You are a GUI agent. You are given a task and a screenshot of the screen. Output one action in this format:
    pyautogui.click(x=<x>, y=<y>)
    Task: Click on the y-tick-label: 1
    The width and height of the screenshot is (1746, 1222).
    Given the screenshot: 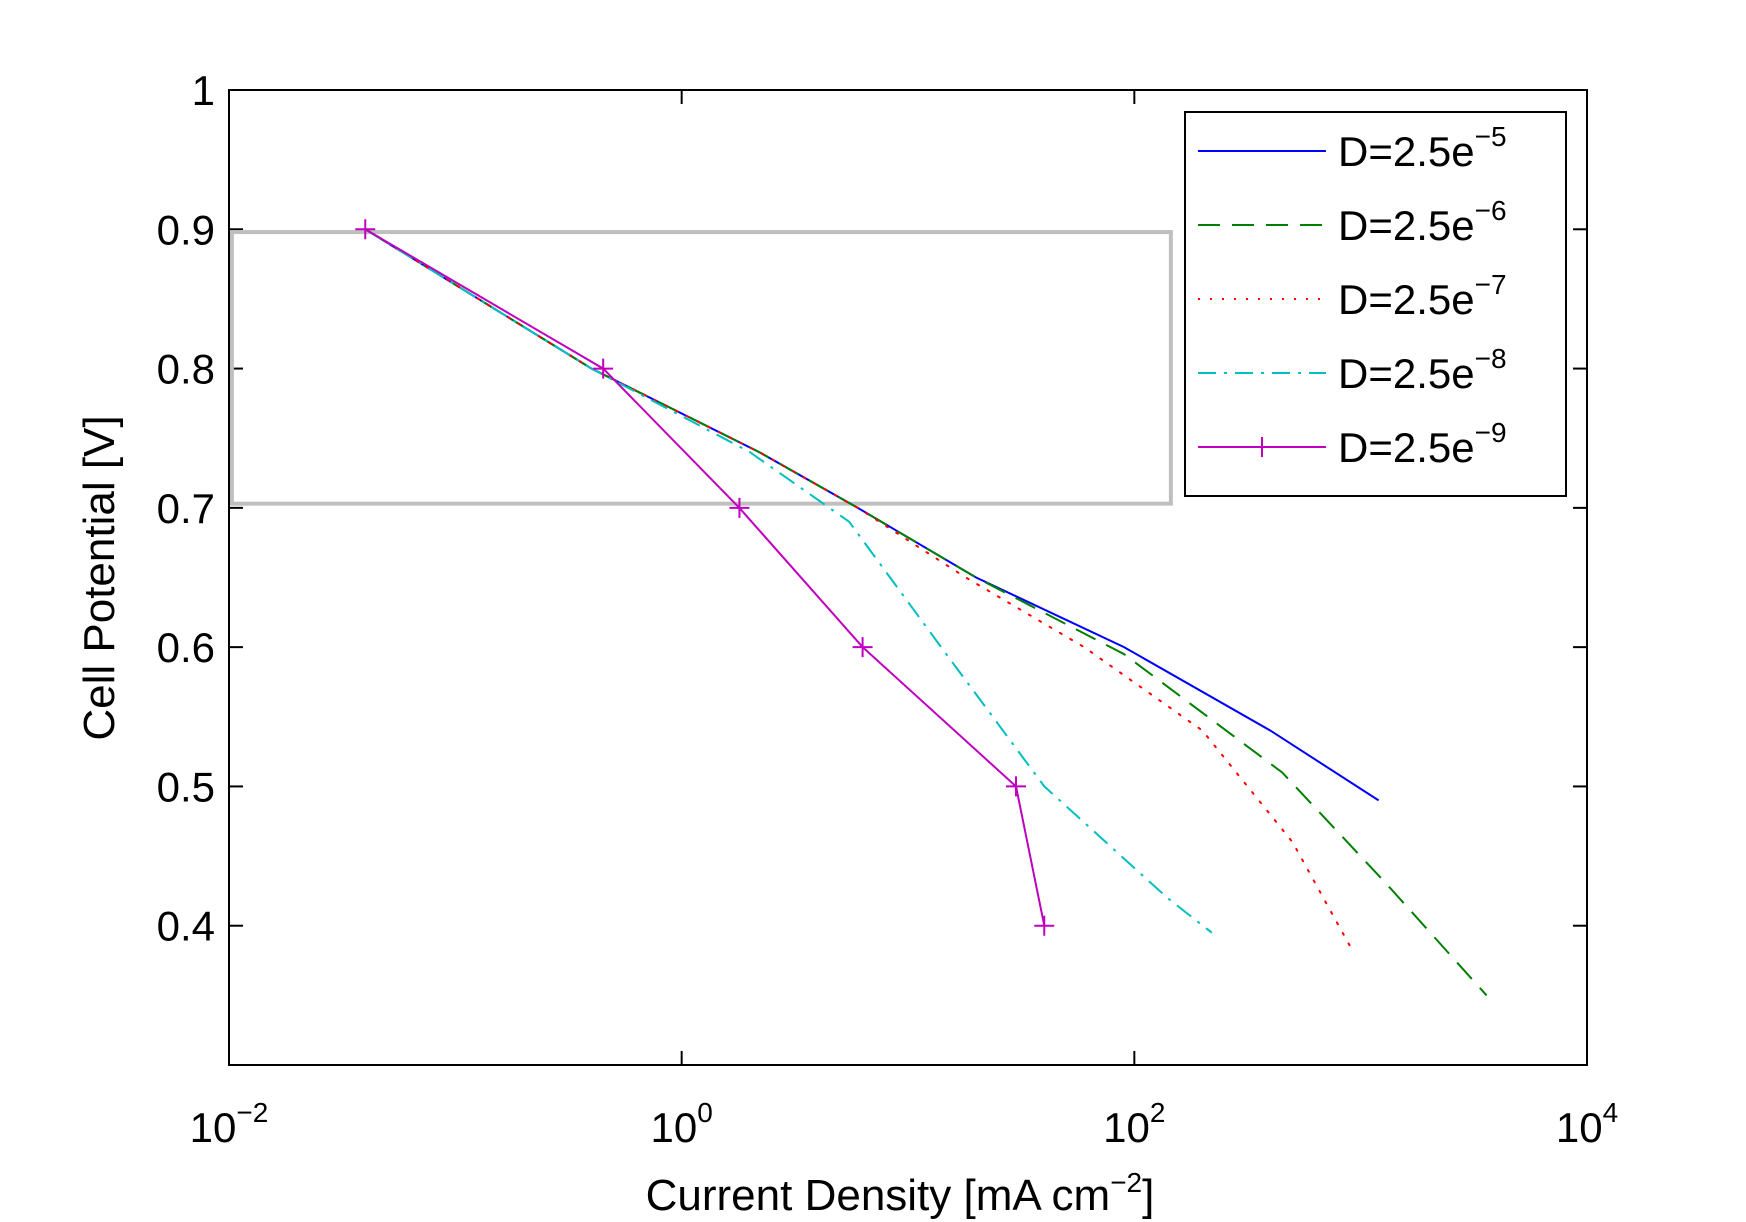 What is the action you would take?
    pyautogui.click(x=203, y=90)
    